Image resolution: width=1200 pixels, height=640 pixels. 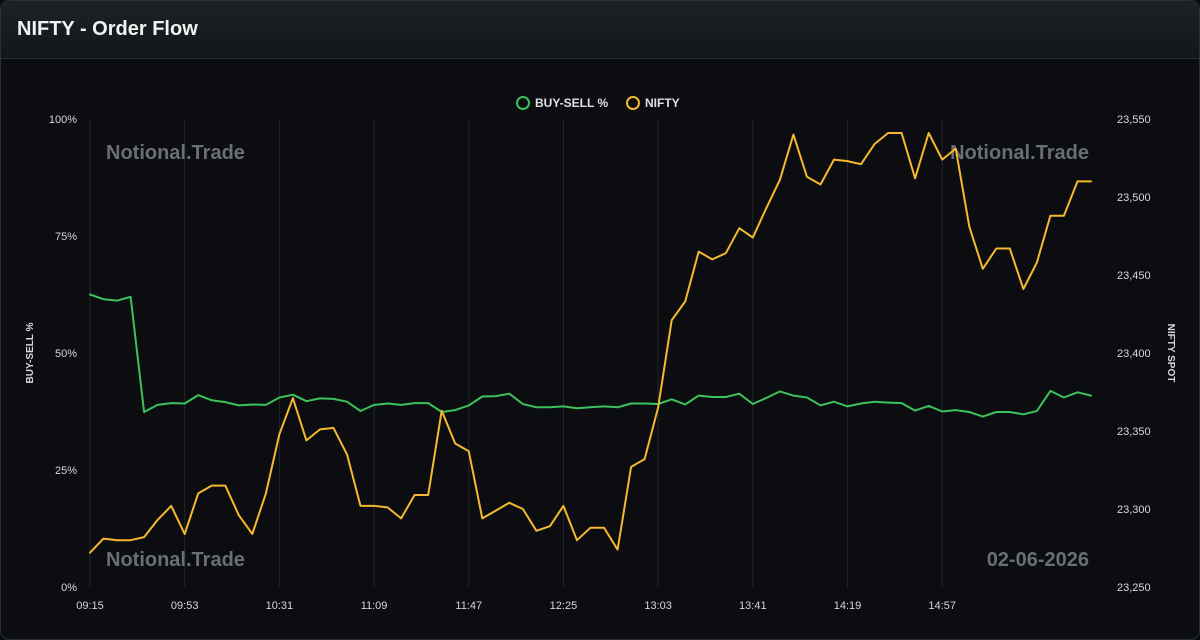 I want to click on y-right-axis-title: NIFTY SPOT, so click(x=1170, y=353).